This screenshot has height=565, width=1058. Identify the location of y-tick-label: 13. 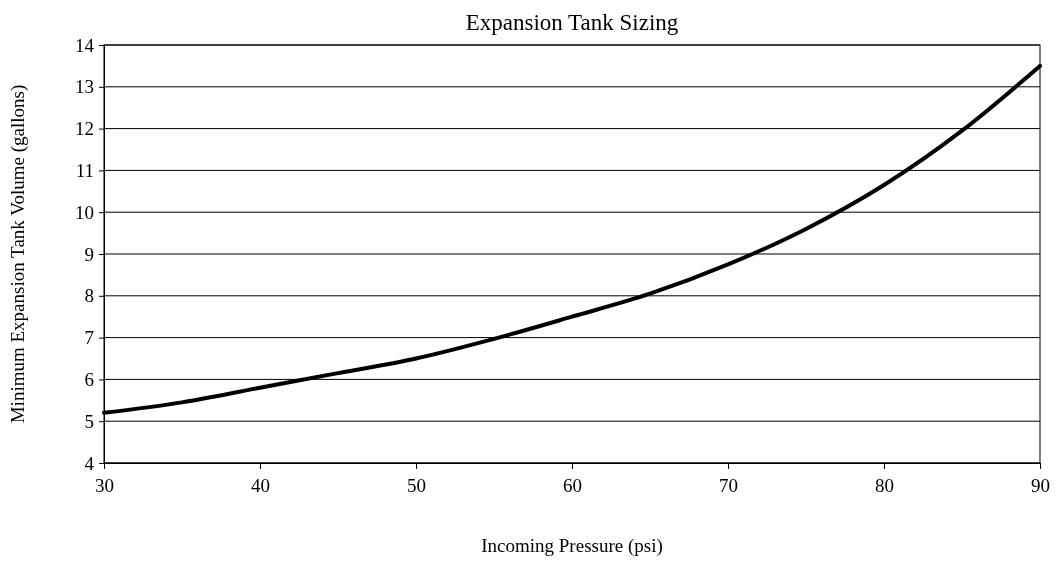
(84, 87).